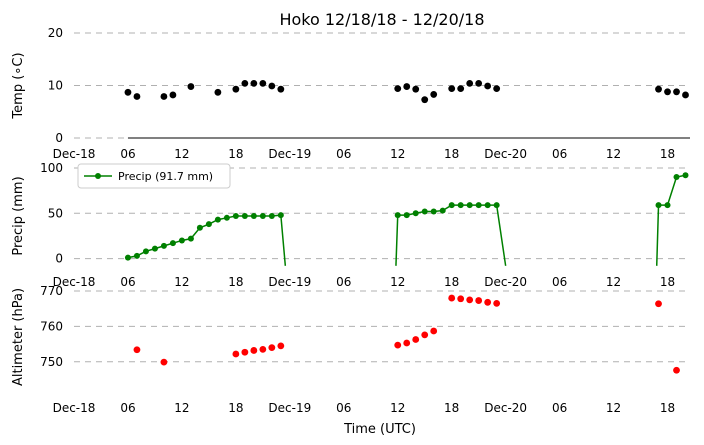  Describe the element at coordinates (18, 337) in the screenshot. I see `y-axis-label-altimeter: Altimeter (hPa)` at that location.